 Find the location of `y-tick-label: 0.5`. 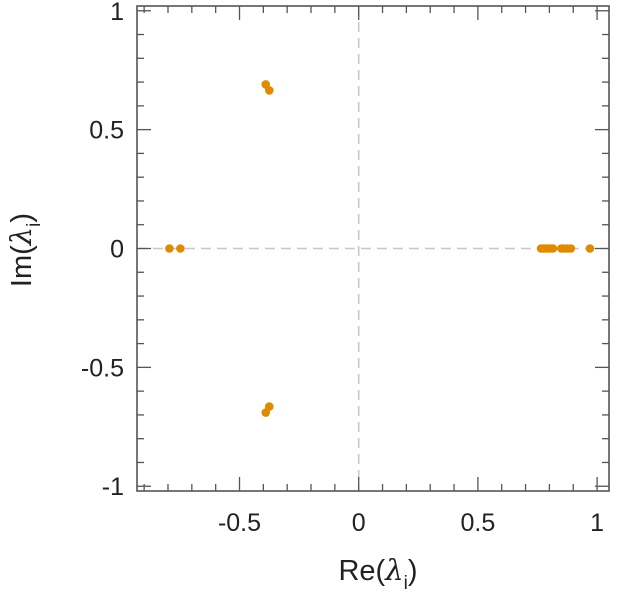

y-tick-label: 0.5 is located at coordinates (106, 131).